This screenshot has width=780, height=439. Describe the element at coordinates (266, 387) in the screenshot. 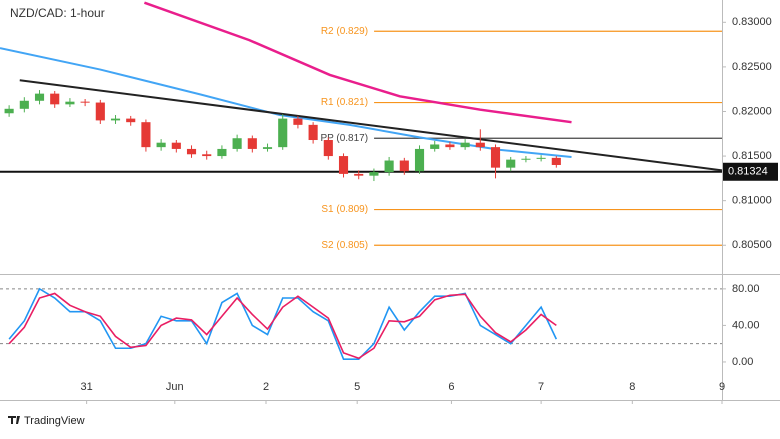

I see `x-tick-label: 2` at that location.